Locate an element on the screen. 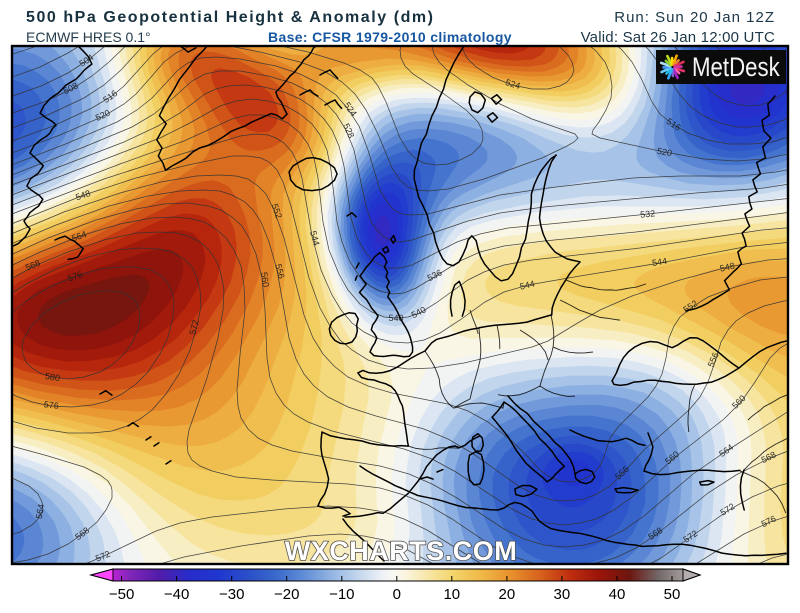 This screenshot has height=613, width=800. svg-text: 50 is located at coordinates (672, 594).